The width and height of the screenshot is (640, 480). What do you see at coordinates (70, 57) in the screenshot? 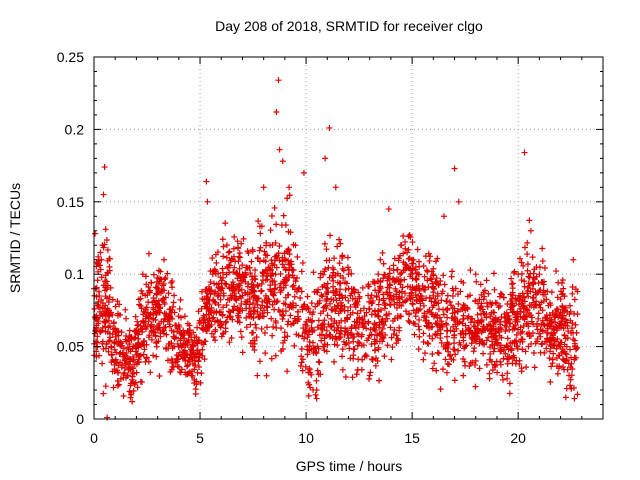
I see `y-tick-label: 0.25` at bounding box center [70, 57].